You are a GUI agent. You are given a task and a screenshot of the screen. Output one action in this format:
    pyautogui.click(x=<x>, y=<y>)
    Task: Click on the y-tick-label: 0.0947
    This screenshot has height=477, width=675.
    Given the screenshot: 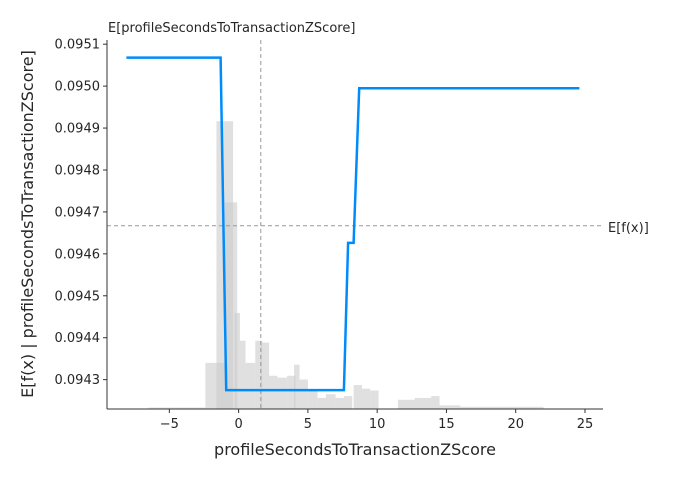 What is the action you would take?
    pyautogui.click(x=78, y=212)
    